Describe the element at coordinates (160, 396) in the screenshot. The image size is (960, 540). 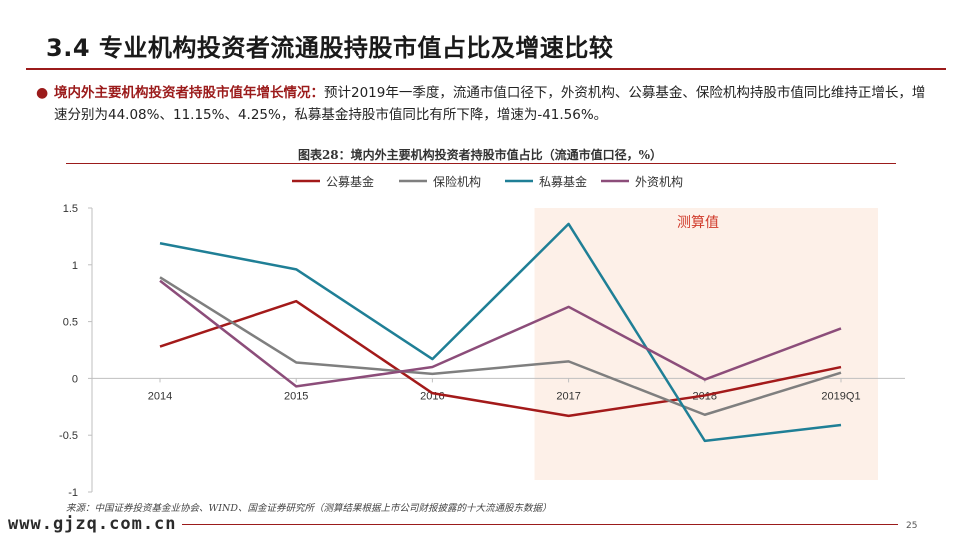
I see `x-tick-label: 2014` at that location.